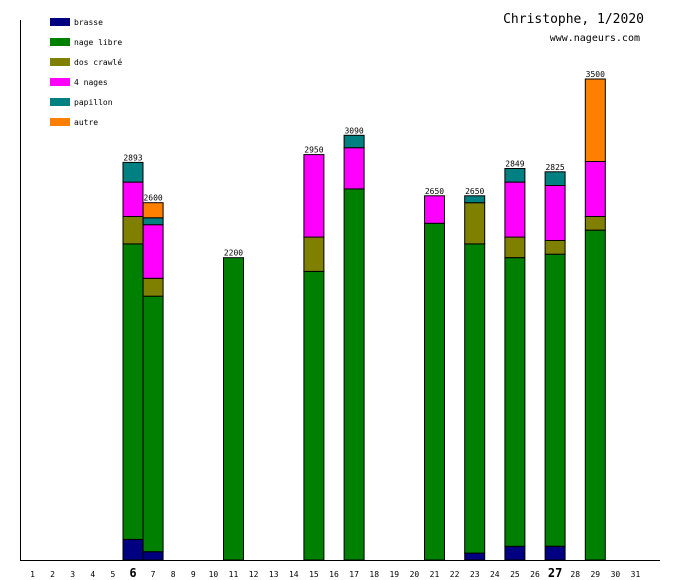 This screenshot has height=580, width=680. What do you see at coordinates (86, 122) in the screenshot?
I see `legend-label-autre: autre` at bounding box center [86, 122].